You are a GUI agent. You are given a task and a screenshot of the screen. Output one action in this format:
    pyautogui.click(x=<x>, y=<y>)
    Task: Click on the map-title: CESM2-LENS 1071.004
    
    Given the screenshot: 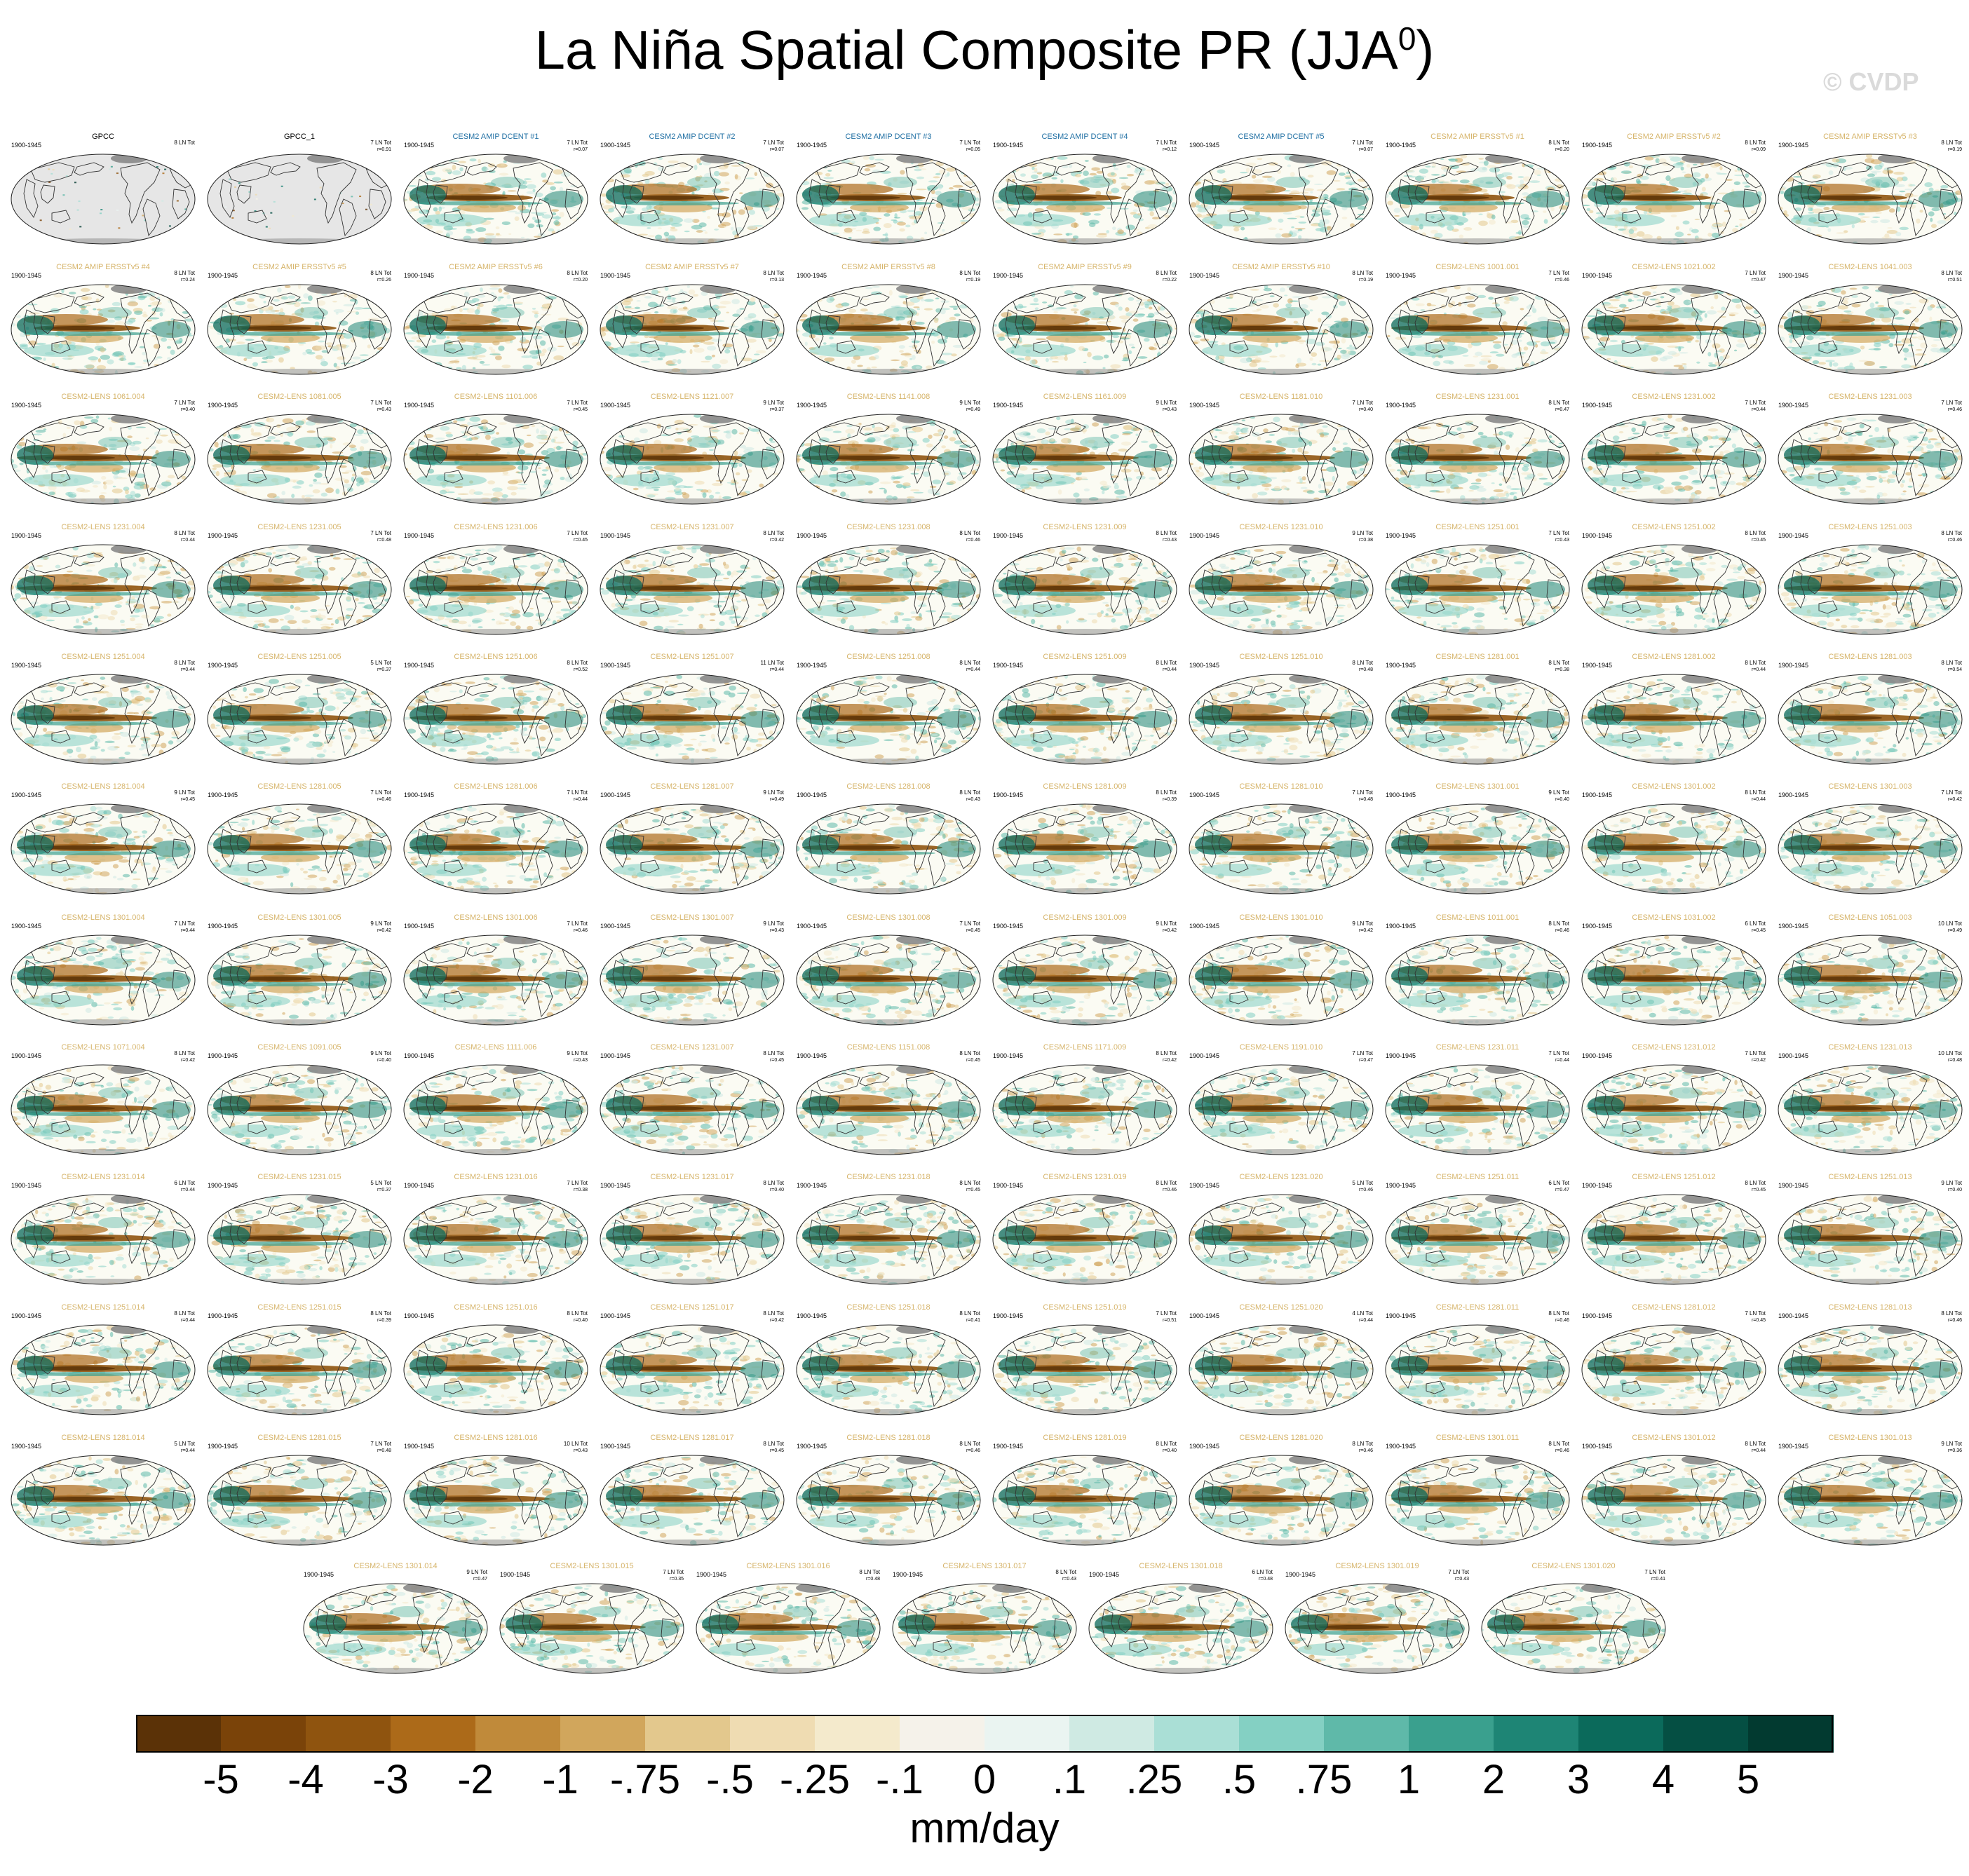 What is the action you would take?
    pyautogui.click(x=102, y=1047)
    